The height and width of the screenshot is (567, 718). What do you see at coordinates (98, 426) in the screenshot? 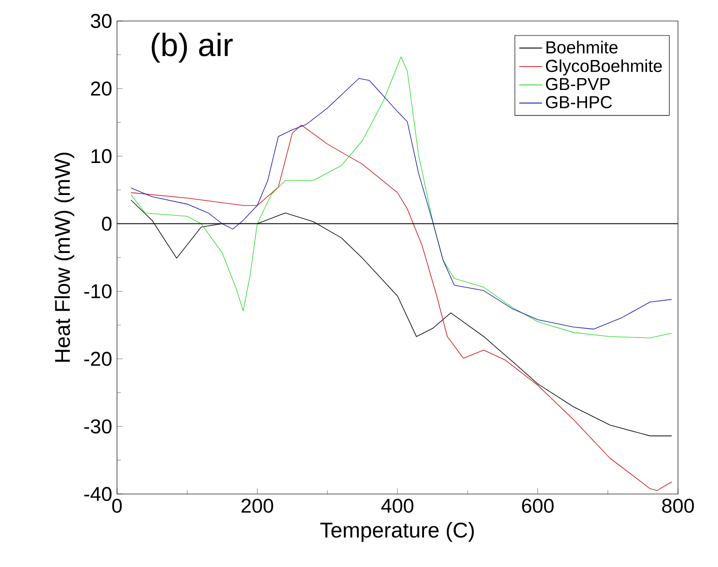
I see `y-tick-label: -30` at bounding box center [98, 426].